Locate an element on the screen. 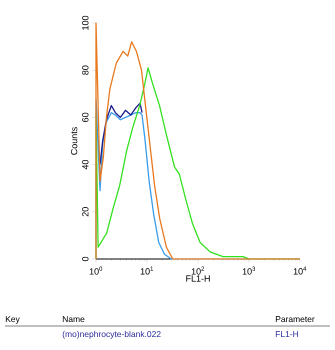 This screenshot has height=350, width=335. x-axis-title: FL1-H is located at coordinates (198, 278).